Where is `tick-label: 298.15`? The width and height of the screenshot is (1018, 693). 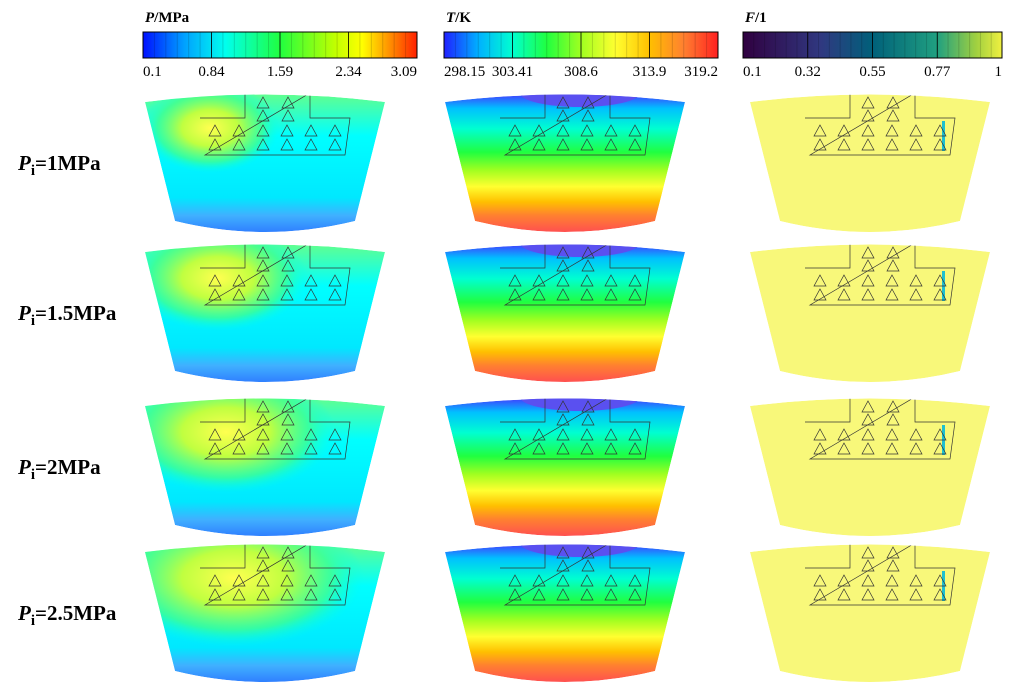
tick-label: 298.15 is located at coordinates (464, 72).